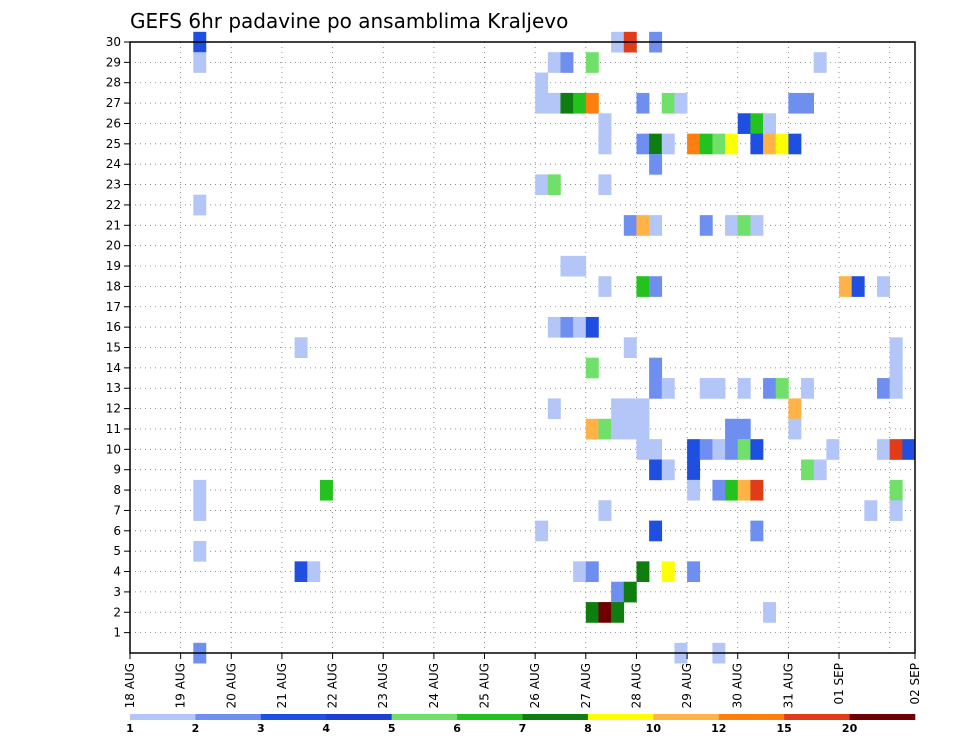 The width and height of the screenshot is (960, 742). Describe the element at coordinates (117, 633) in the screenshot. I see `y-tick-label: 1` at that location.